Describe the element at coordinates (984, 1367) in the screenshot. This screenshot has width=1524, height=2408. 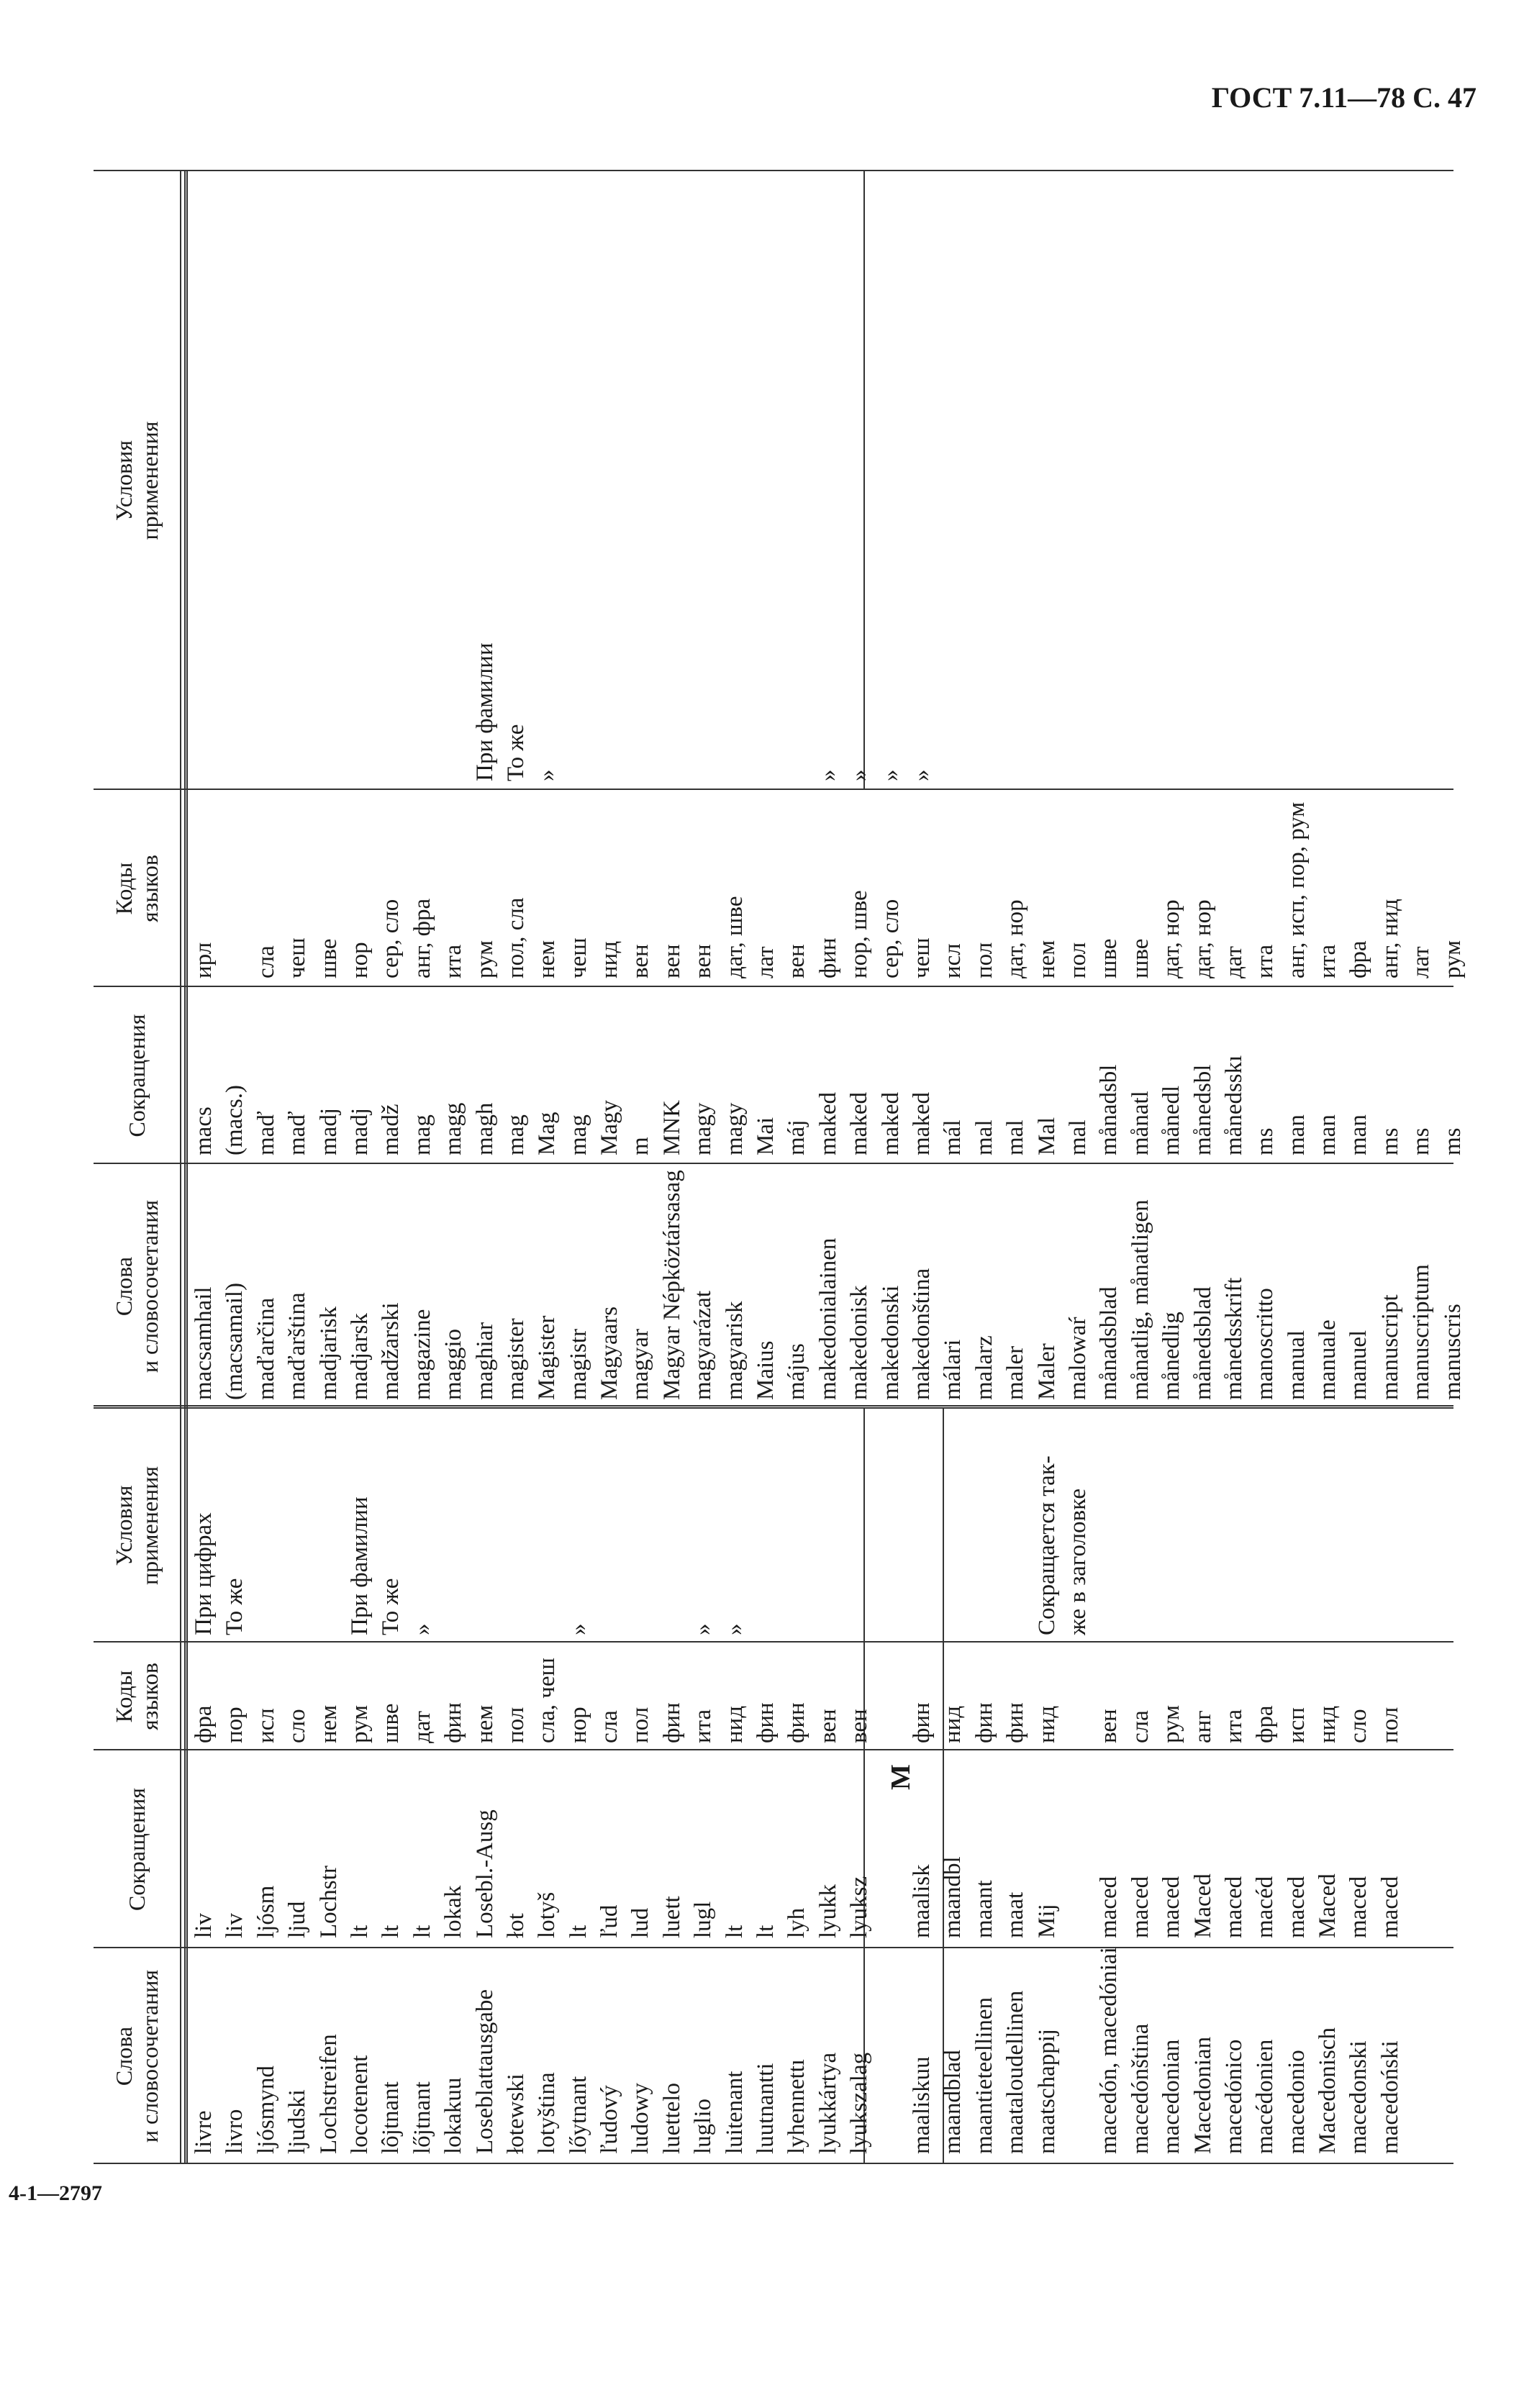
I see `table-cell: malarz` at that location.